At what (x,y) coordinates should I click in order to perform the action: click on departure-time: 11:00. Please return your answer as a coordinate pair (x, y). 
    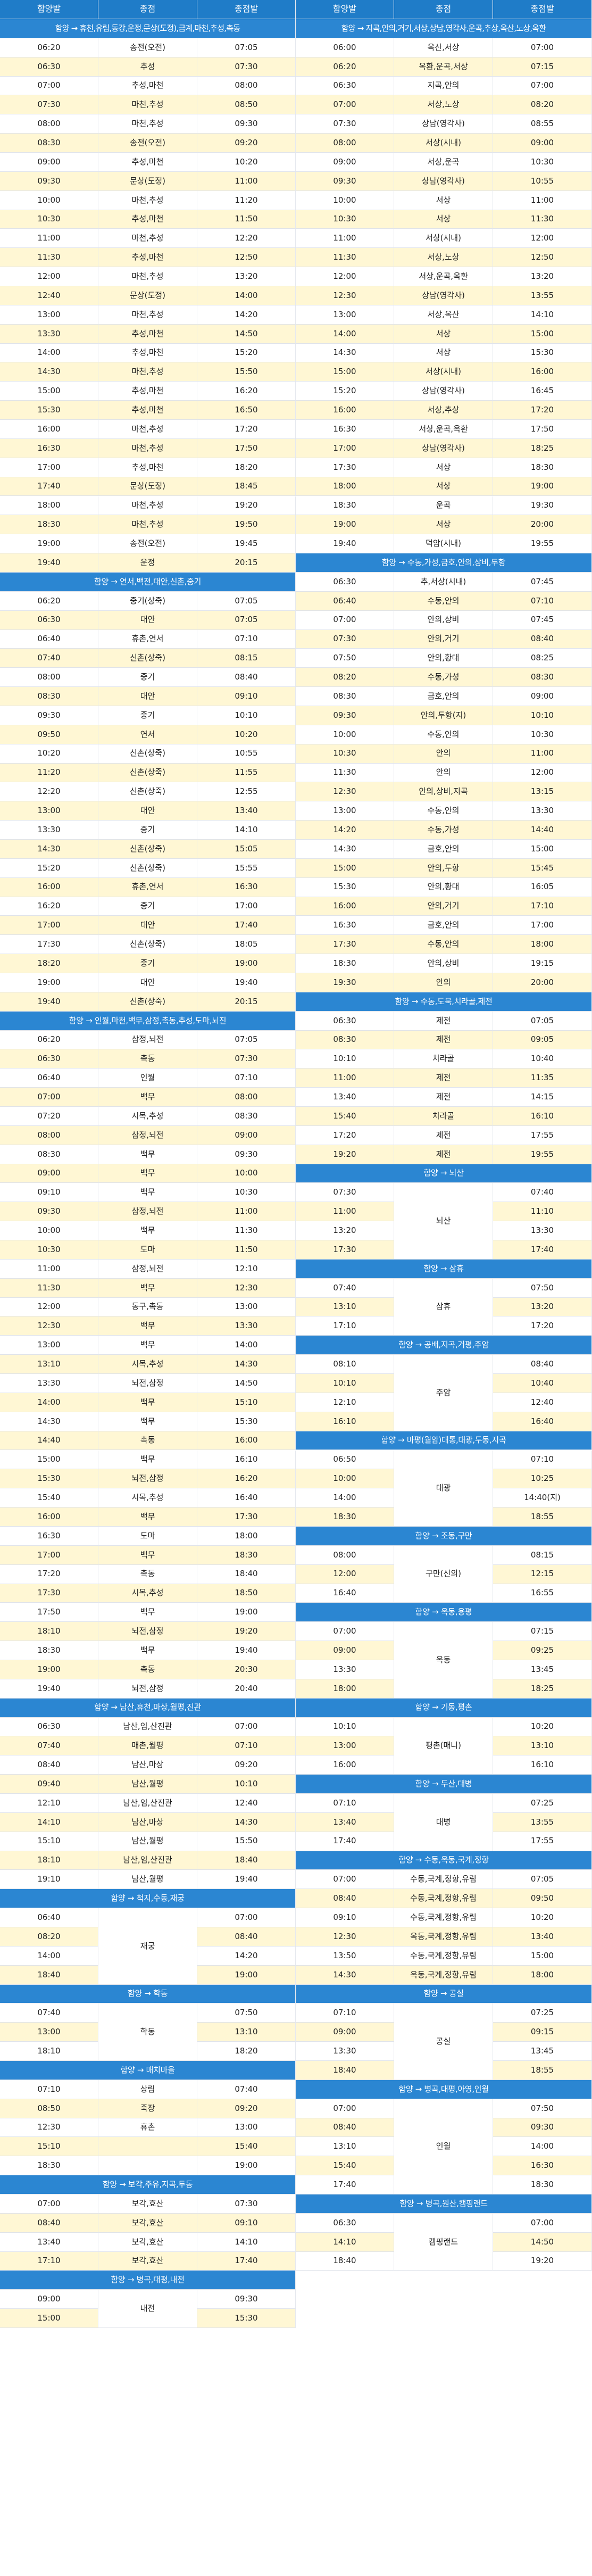
    Looking at the image, I should click on (345, 1078).